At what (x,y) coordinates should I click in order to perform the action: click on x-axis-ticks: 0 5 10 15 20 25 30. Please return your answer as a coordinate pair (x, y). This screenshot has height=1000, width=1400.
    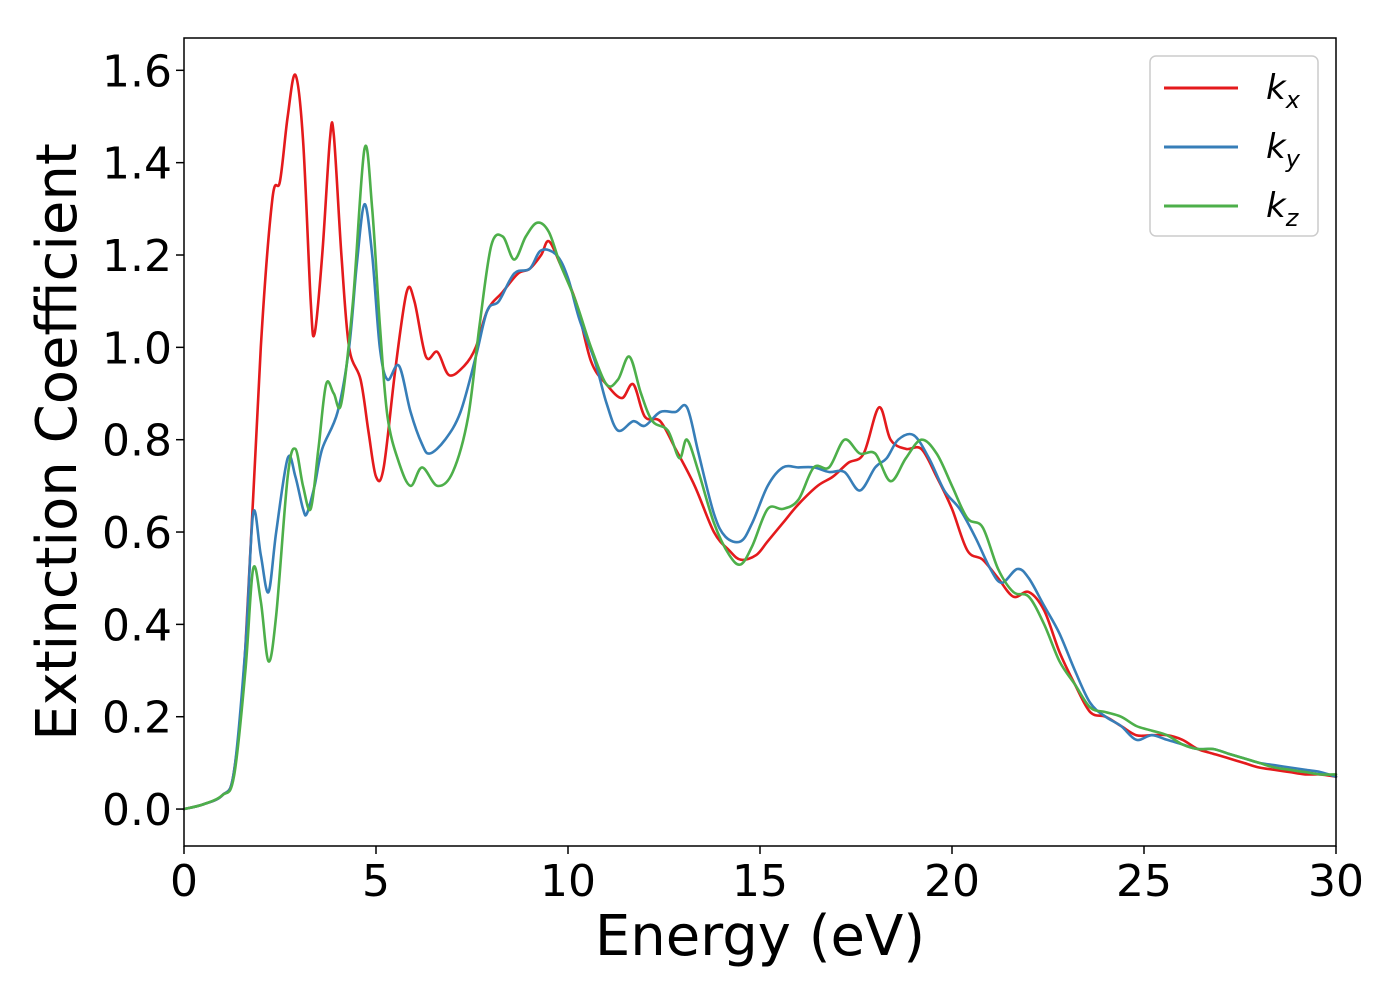
    Looking at the image, I should click on (767, 876).